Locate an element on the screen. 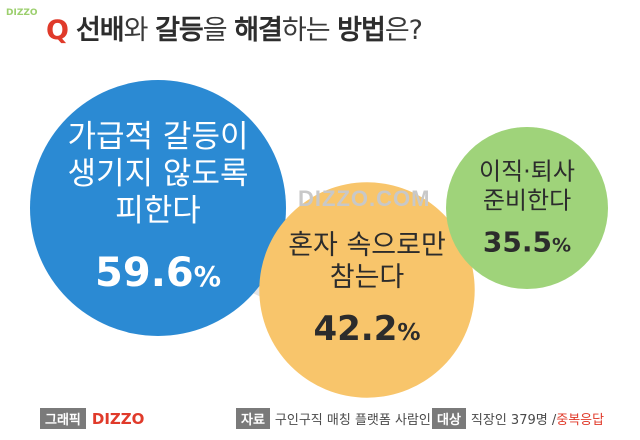  bubble-label-line: 혼자 속으로만 is located at coordinates (367, 246).